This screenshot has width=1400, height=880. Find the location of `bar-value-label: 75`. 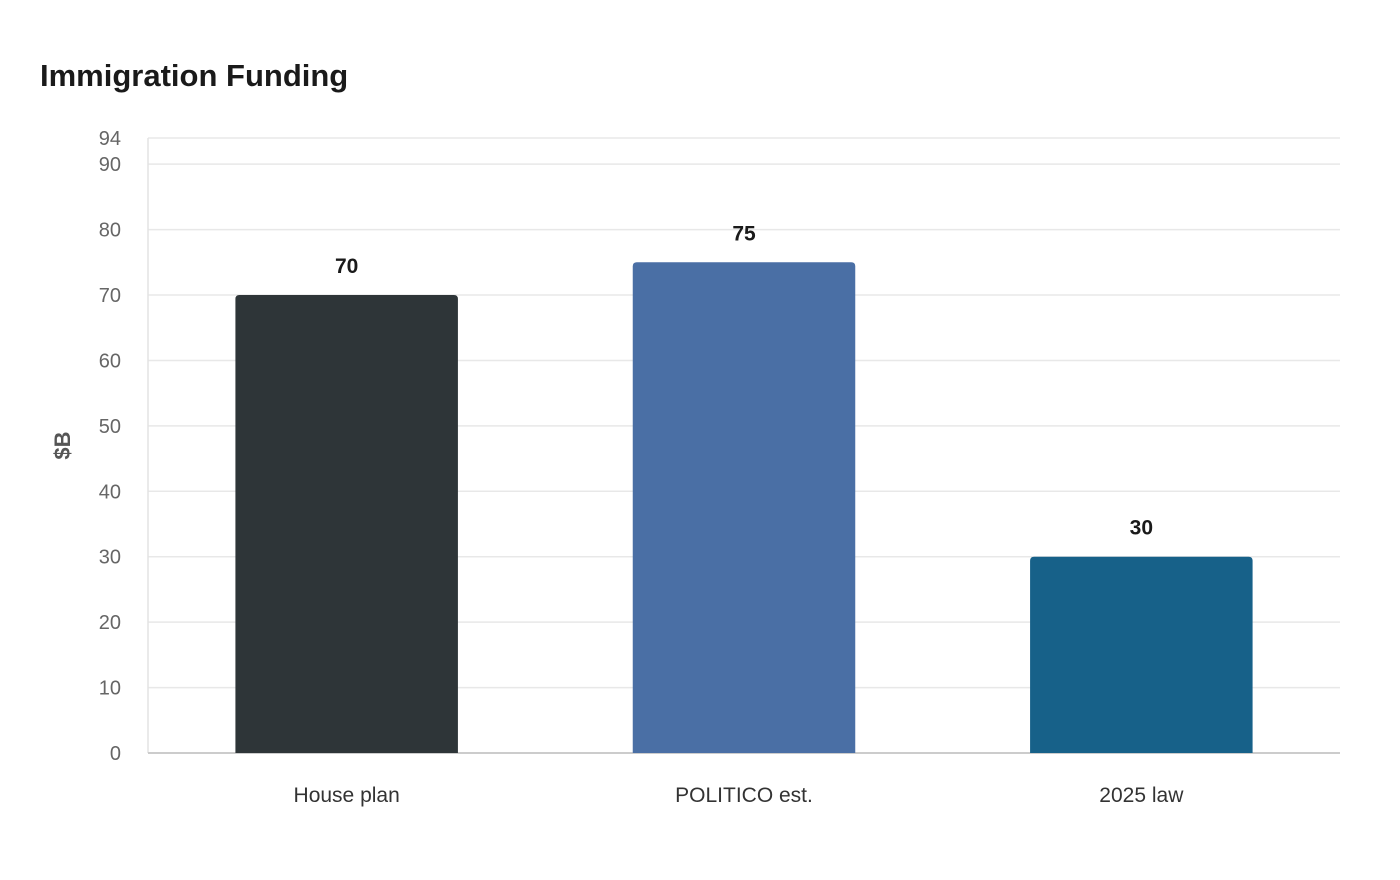

bar-value-label: 75 is located at coordinates (744, 233).